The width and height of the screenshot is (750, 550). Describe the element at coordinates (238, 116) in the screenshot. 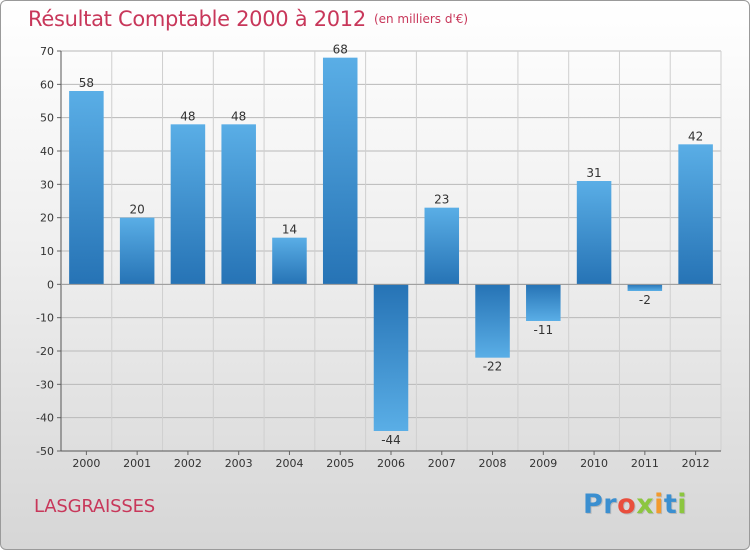

I see `value-label-2003: 48` at that location.